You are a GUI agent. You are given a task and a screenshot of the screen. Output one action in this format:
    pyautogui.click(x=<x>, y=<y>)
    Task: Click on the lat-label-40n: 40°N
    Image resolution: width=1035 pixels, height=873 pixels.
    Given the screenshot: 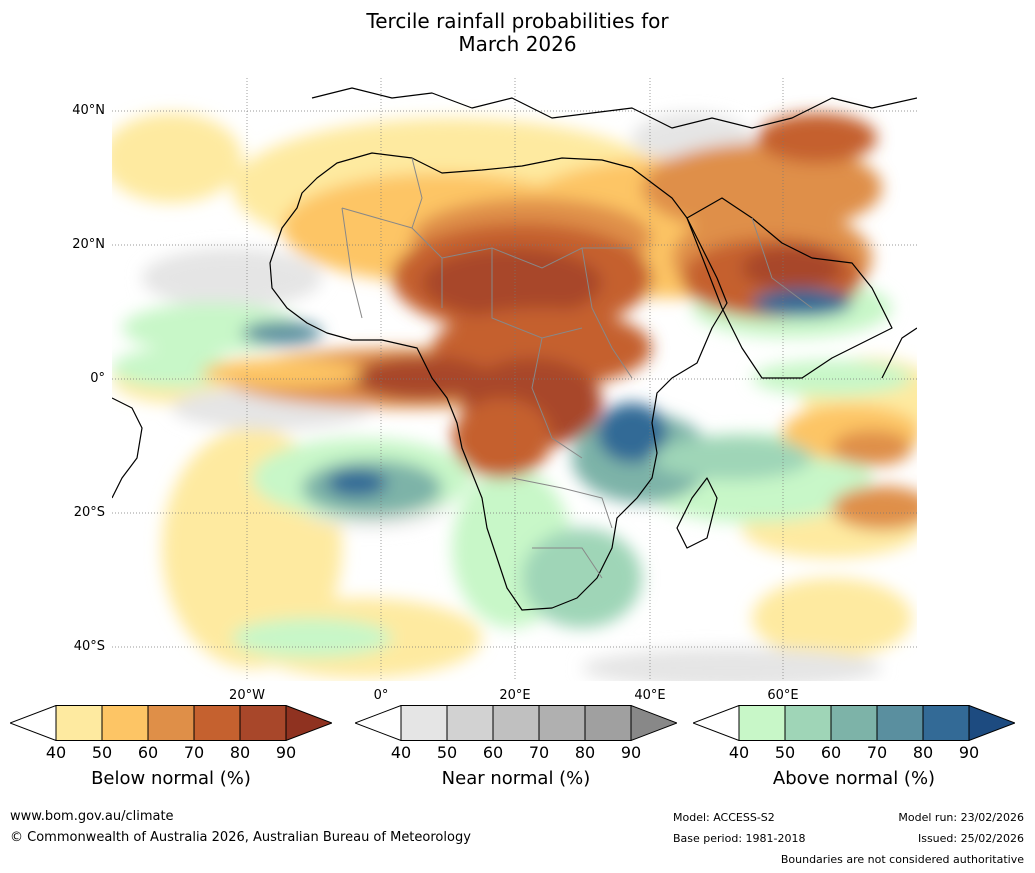 What is the action you would take?
    pyautogui.click(x=88, y=110)
    